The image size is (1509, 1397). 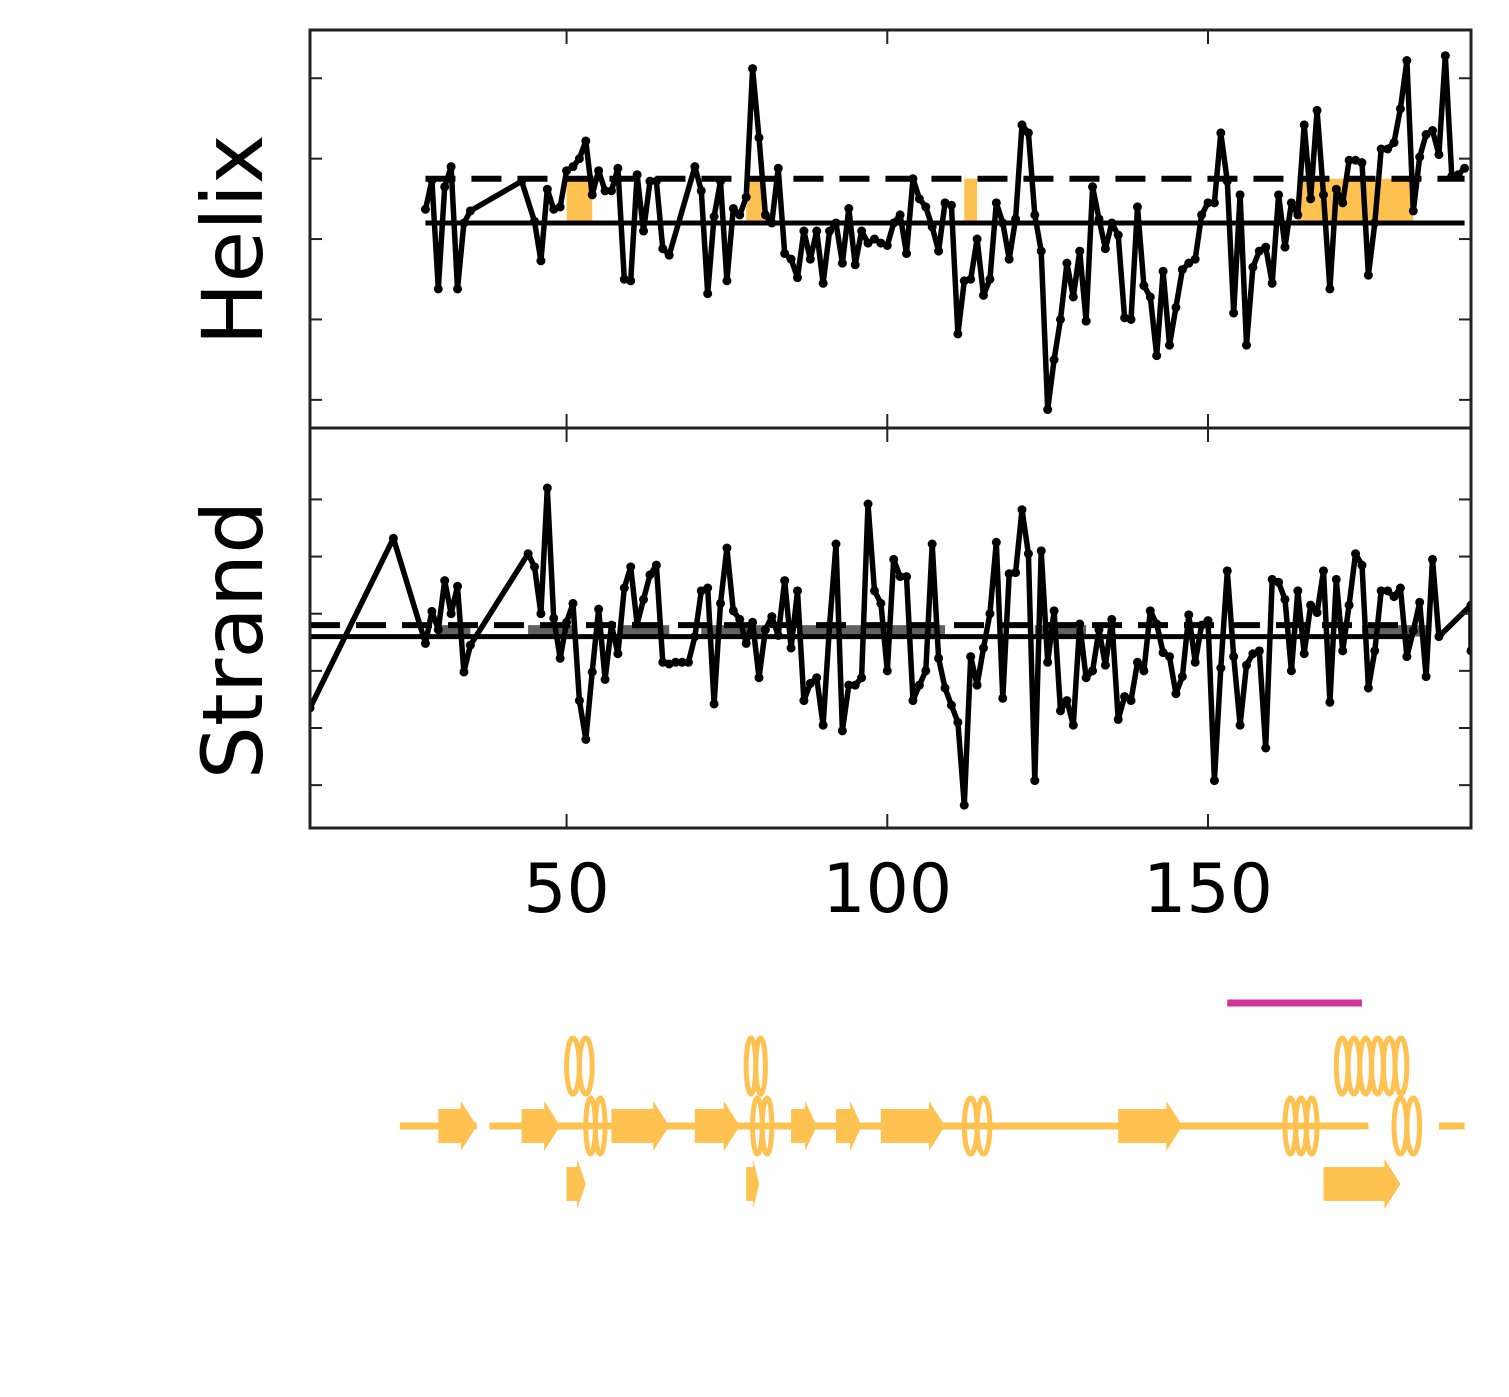 What do you see at coordinates (233, 239) in the screenshot?
I see `helix-ylabel: Helix` at bounding box center [233, 239].